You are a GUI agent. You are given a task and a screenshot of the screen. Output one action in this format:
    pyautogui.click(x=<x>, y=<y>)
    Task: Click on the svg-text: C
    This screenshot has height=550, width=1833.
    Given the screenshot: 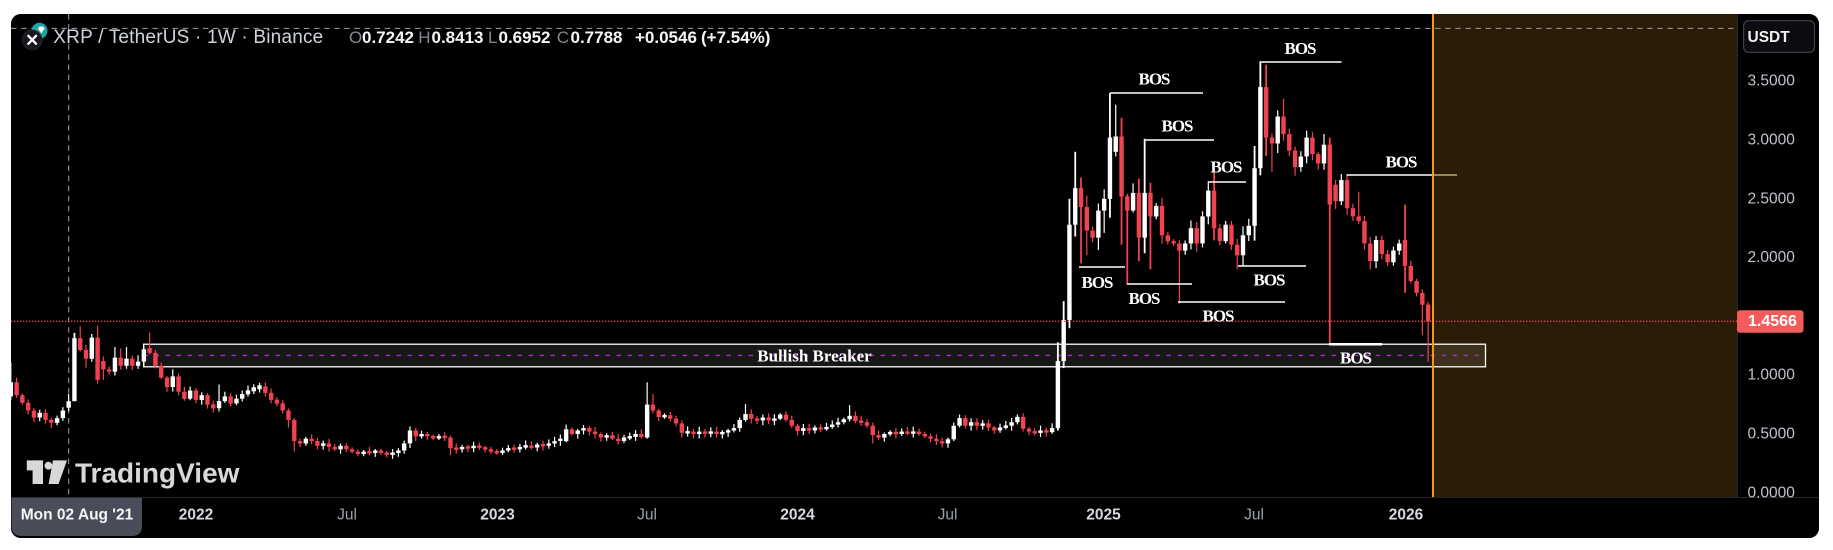 What is the action you would take?
    pyautogui.click(x=563, y=37)
    